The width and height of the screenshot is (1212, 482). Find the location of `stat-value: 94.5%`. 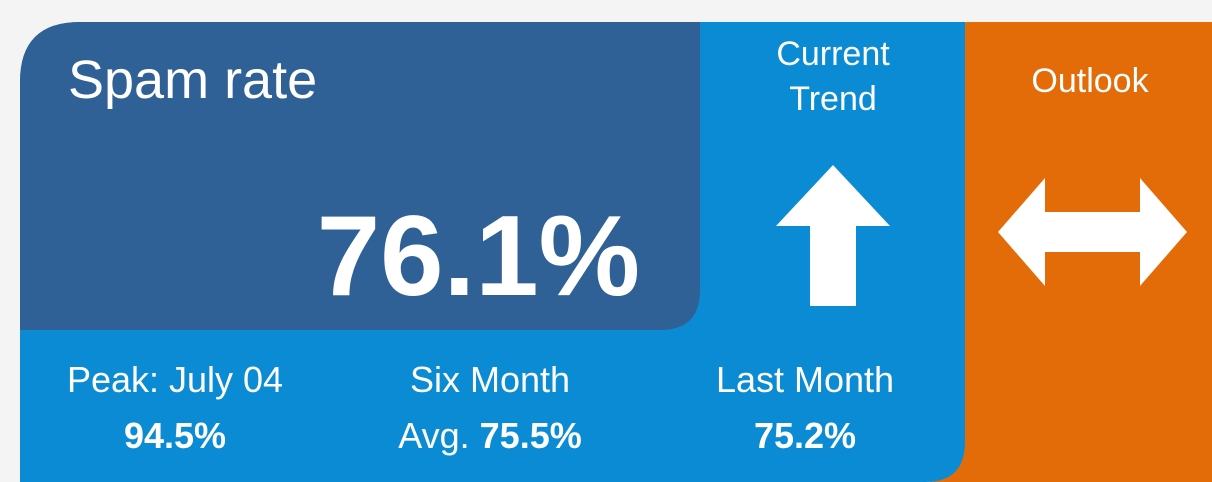

stat-value: 94.5% is located at coordinates (175, 435).